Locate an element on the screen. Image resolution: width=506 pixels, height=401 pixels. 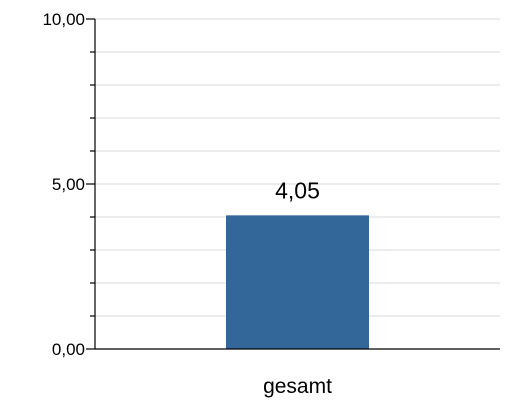
y-tick-label: 5,00 is located at coordinates (68, 184).